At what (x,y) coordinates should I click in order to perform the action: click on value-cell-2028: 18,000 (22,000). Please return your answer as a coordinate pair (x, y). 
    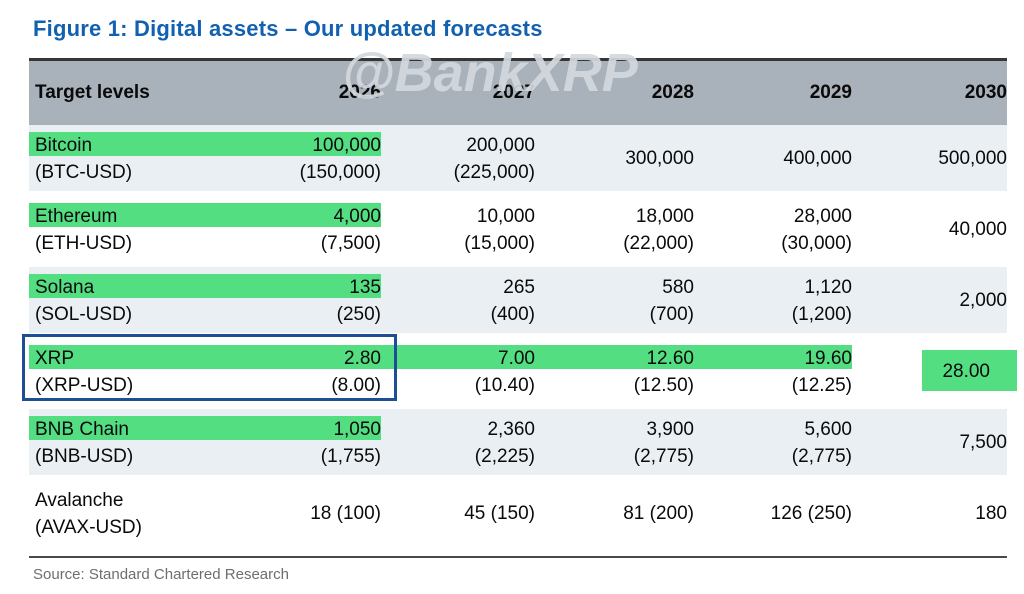
    Looking at the image, I should click on (614, 229).